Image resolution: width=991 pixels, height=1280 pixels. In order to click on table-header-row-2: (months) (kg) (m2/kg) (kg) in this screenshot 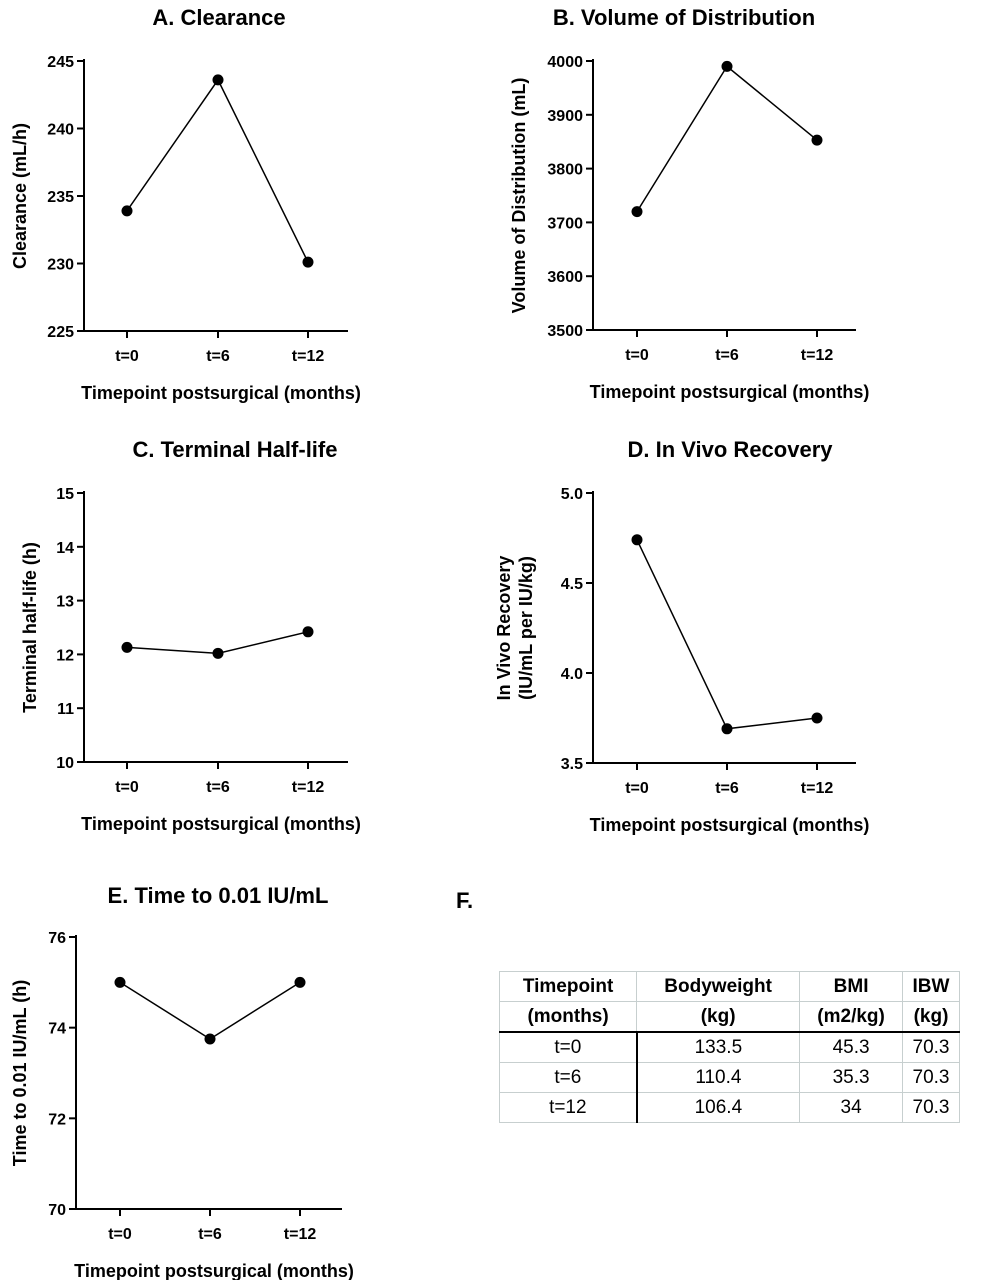, I will do `click(729, 1017)`.